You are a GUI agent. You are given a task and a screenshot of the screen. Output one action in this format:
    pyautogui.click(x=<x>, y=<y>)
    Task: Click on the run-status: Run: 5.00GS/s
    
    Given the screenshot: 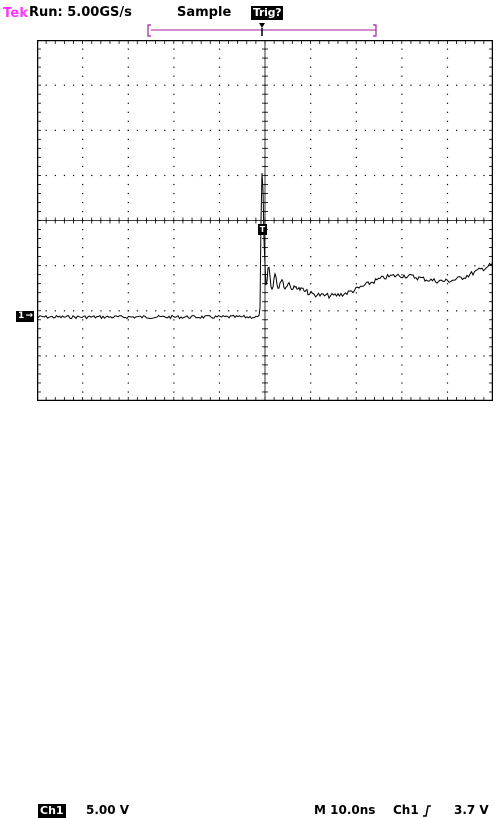 What is the action you would take?
    pyautogui.click(x=80, y=12)
    